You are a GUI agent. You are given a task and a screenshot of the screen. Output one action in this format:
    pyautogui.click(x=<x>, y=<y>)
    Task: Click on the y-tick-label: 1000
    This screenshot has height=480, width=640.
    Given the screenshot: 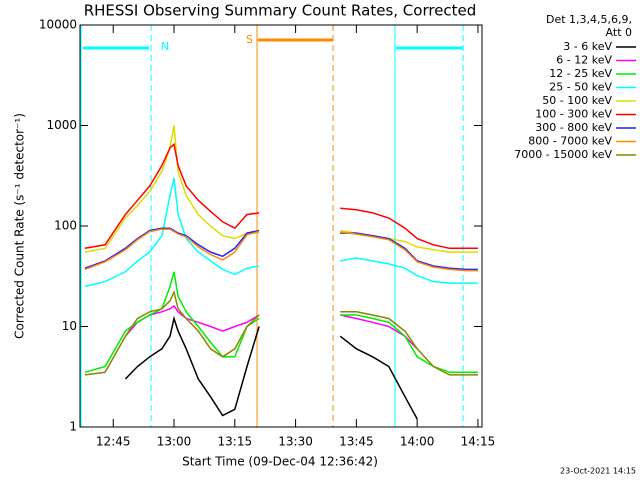 What is the action you would take?
    pyautogui.click(x=61, y=125)
    